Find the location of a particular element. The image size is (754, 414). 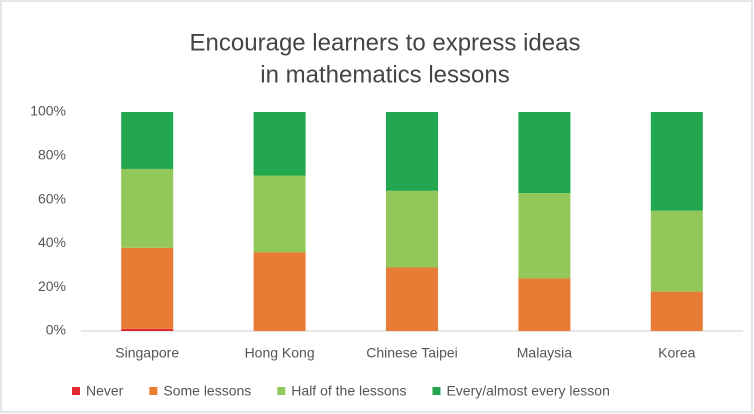

legend-label: Half of the lessons is located at coordinates (348, 391).